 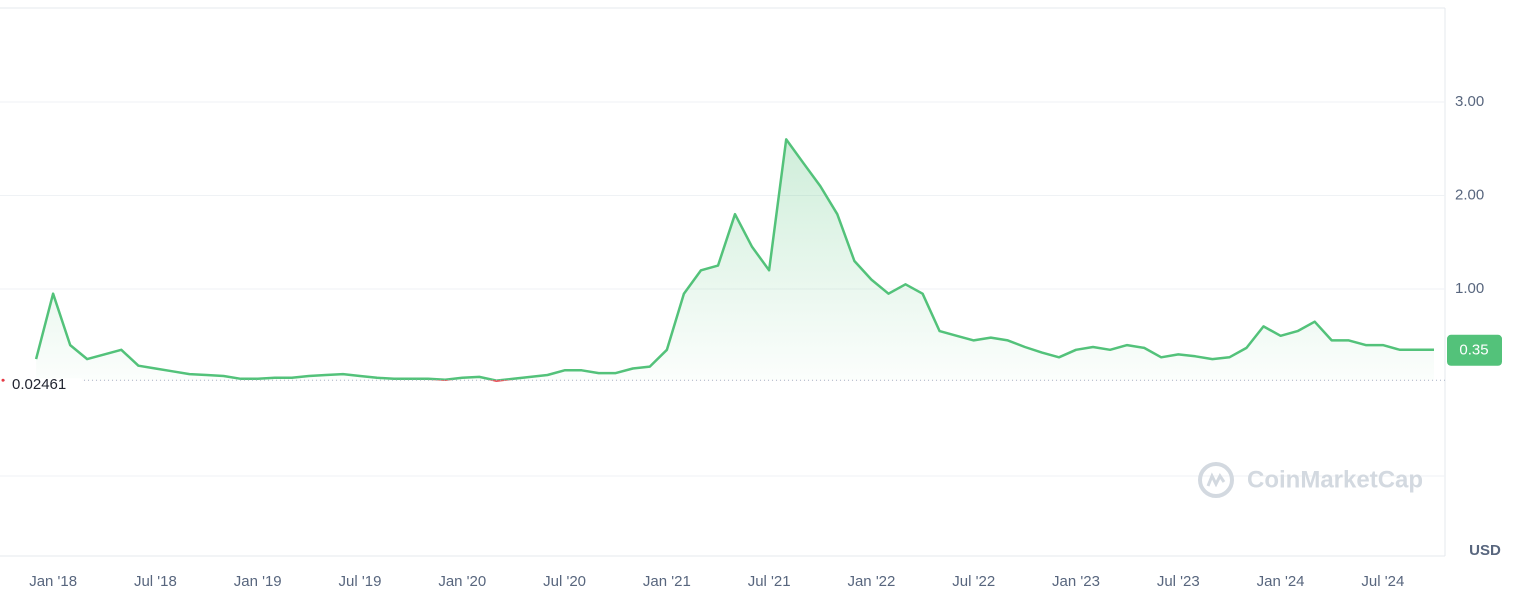 What do you see at coordinates (360, 581) in the screenshot?
I see `x-tick-label: Jul '19` at bounding box center [360, 581].